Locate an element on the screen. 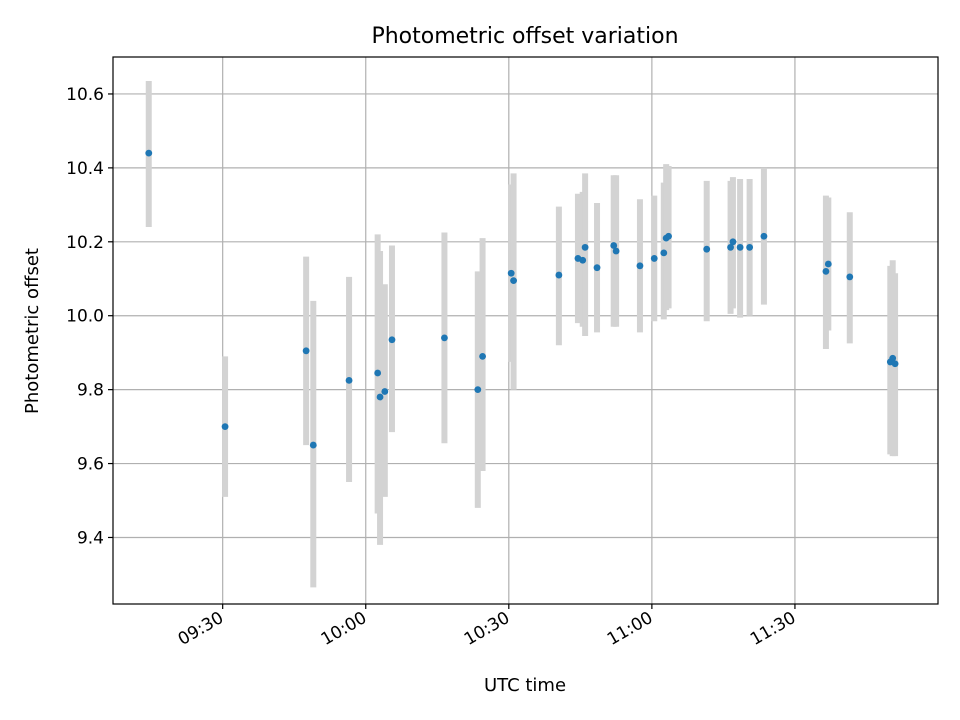 The height and width of the screenshot is (720, 960). y-tick-label: 10.4 is located at coordinates (85, 169).